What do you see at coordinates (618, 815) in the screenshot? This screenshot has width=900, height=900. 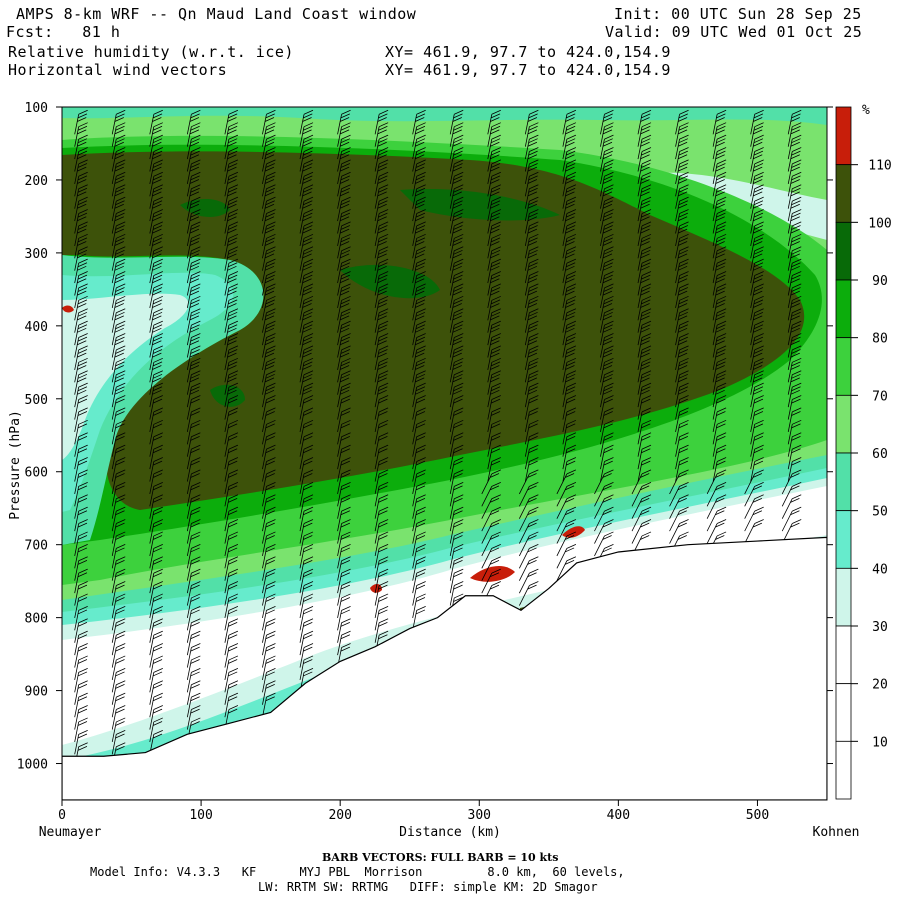 I see `x-tick-label: 400` at bounding box center [618, 815].